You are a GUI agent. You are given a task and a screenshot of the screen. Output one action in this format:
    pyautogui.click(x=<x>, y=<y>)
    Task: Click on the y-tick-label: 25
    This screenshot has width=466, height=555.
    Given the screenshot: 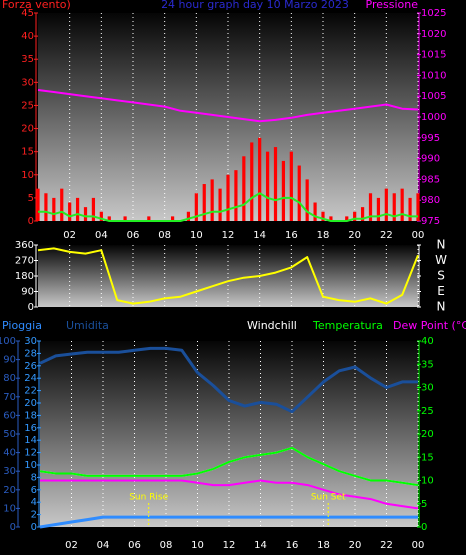 What is the action you would take?
    pyautogui.click(x=27, y=105)
    